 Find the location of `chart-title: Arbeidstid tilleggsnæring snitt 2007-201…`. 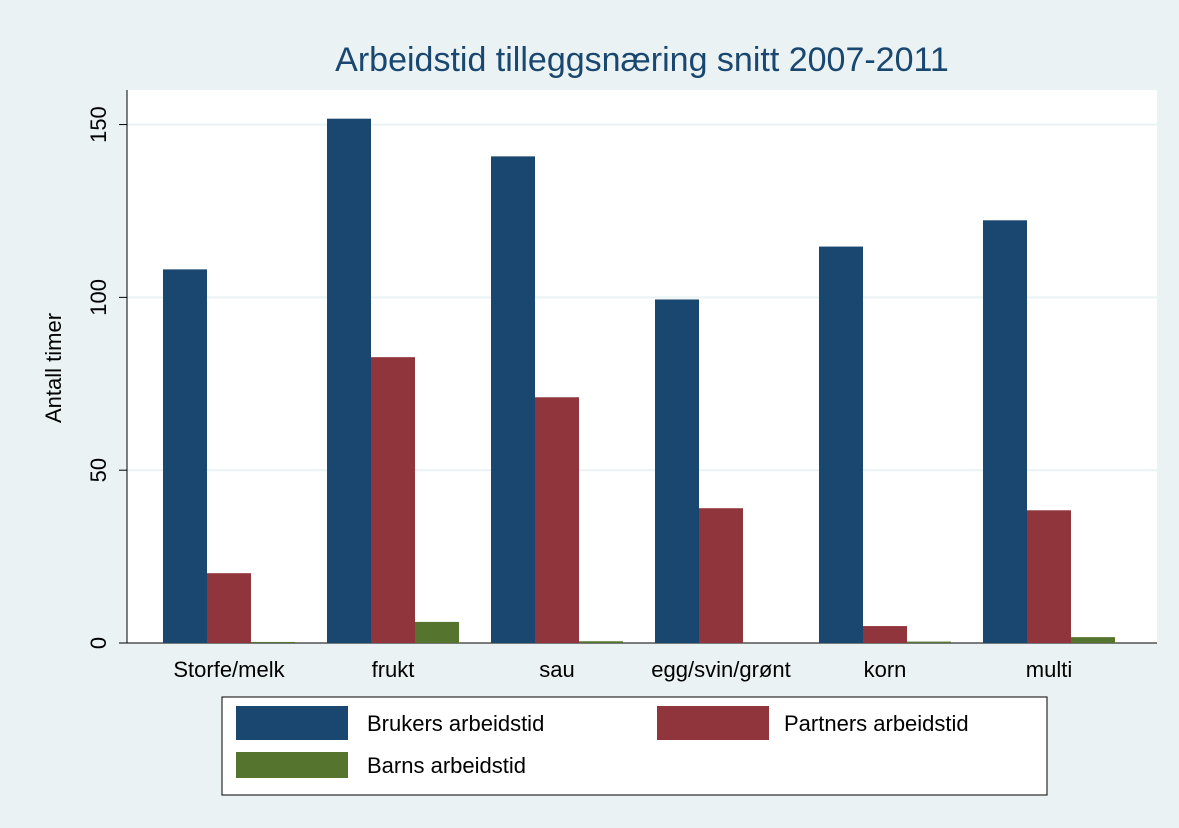

chart-title: Arbeidstid tilleggsnæring snitt 2007-201… is located at coordinates (642, 60).